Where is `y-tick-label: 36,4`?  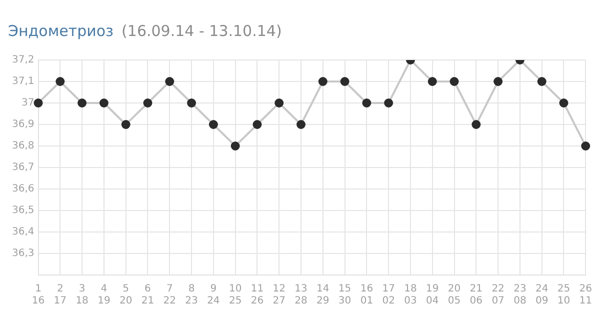 y-tick-label: 36,4 is located at coordinates (23, 232).